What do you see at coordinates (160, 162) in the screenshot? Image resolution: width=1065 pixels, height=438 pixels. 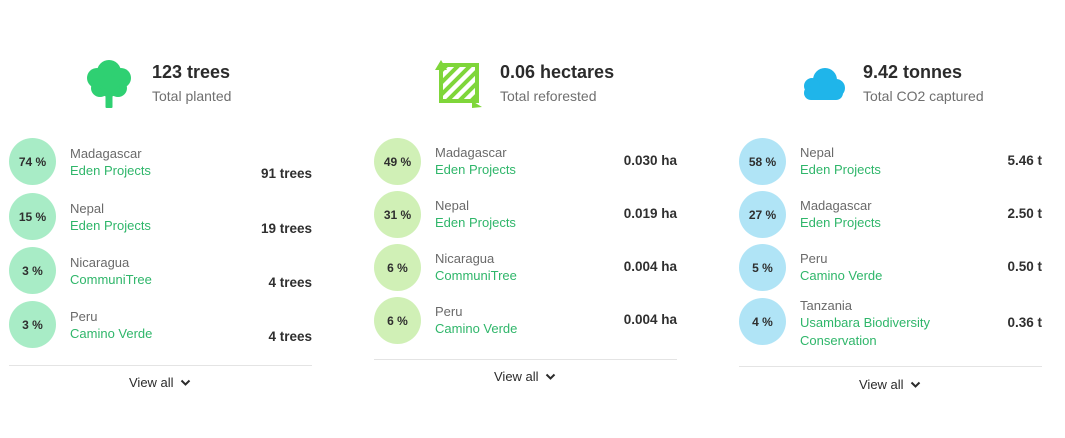 I see `list-item: 74 % Madagascar Eden Projects 91 trees` at bounding box center [160, 162].